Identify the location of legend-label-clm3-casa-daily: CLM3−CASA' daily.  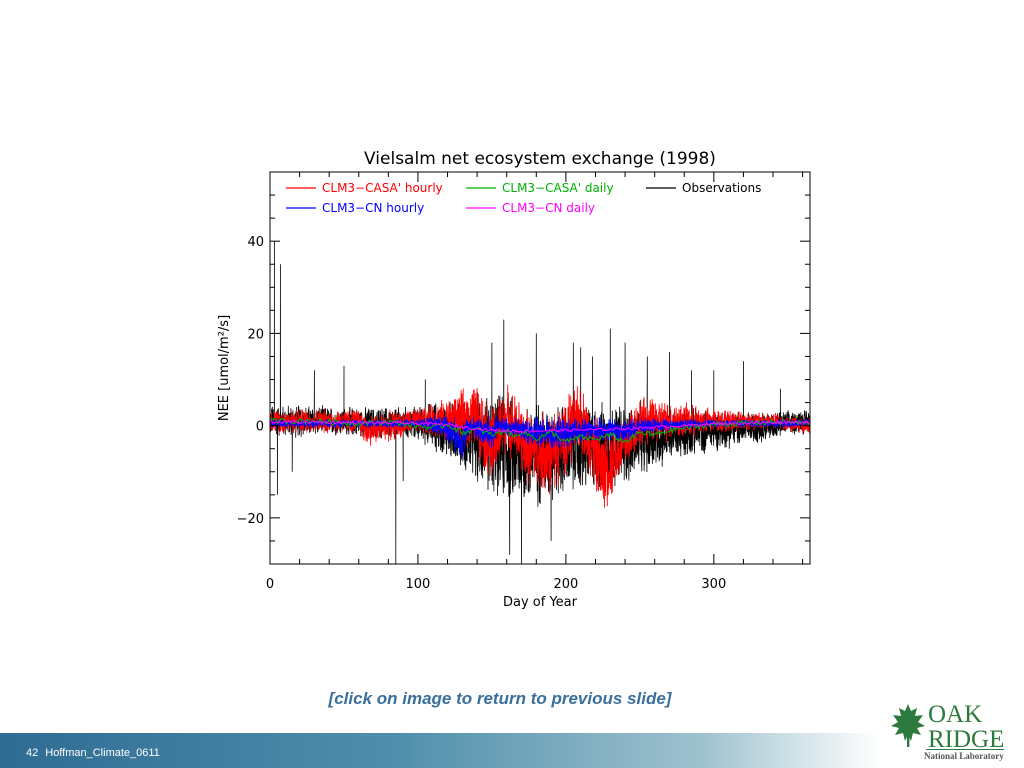
(558, 188).